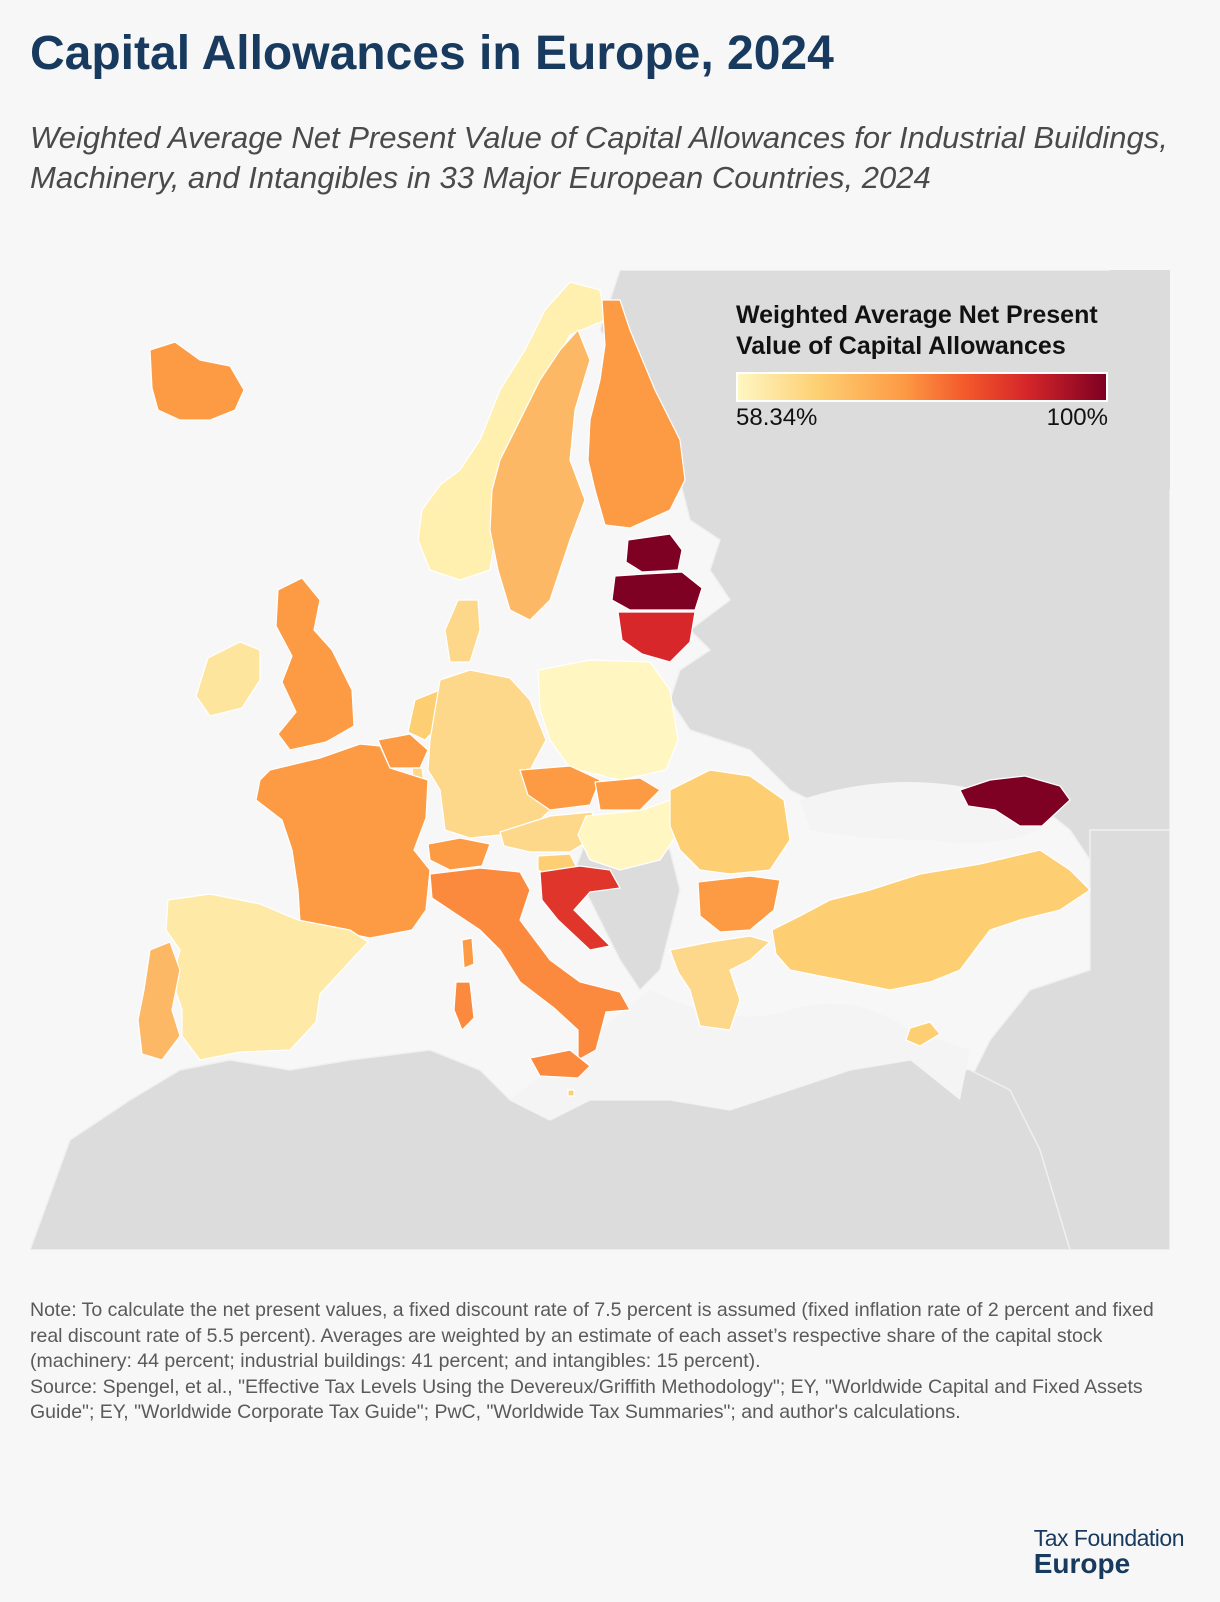  Describe the element at coordinates (1082, 1563) in the screenshot. I see `logo-line2: Europe` at that location.